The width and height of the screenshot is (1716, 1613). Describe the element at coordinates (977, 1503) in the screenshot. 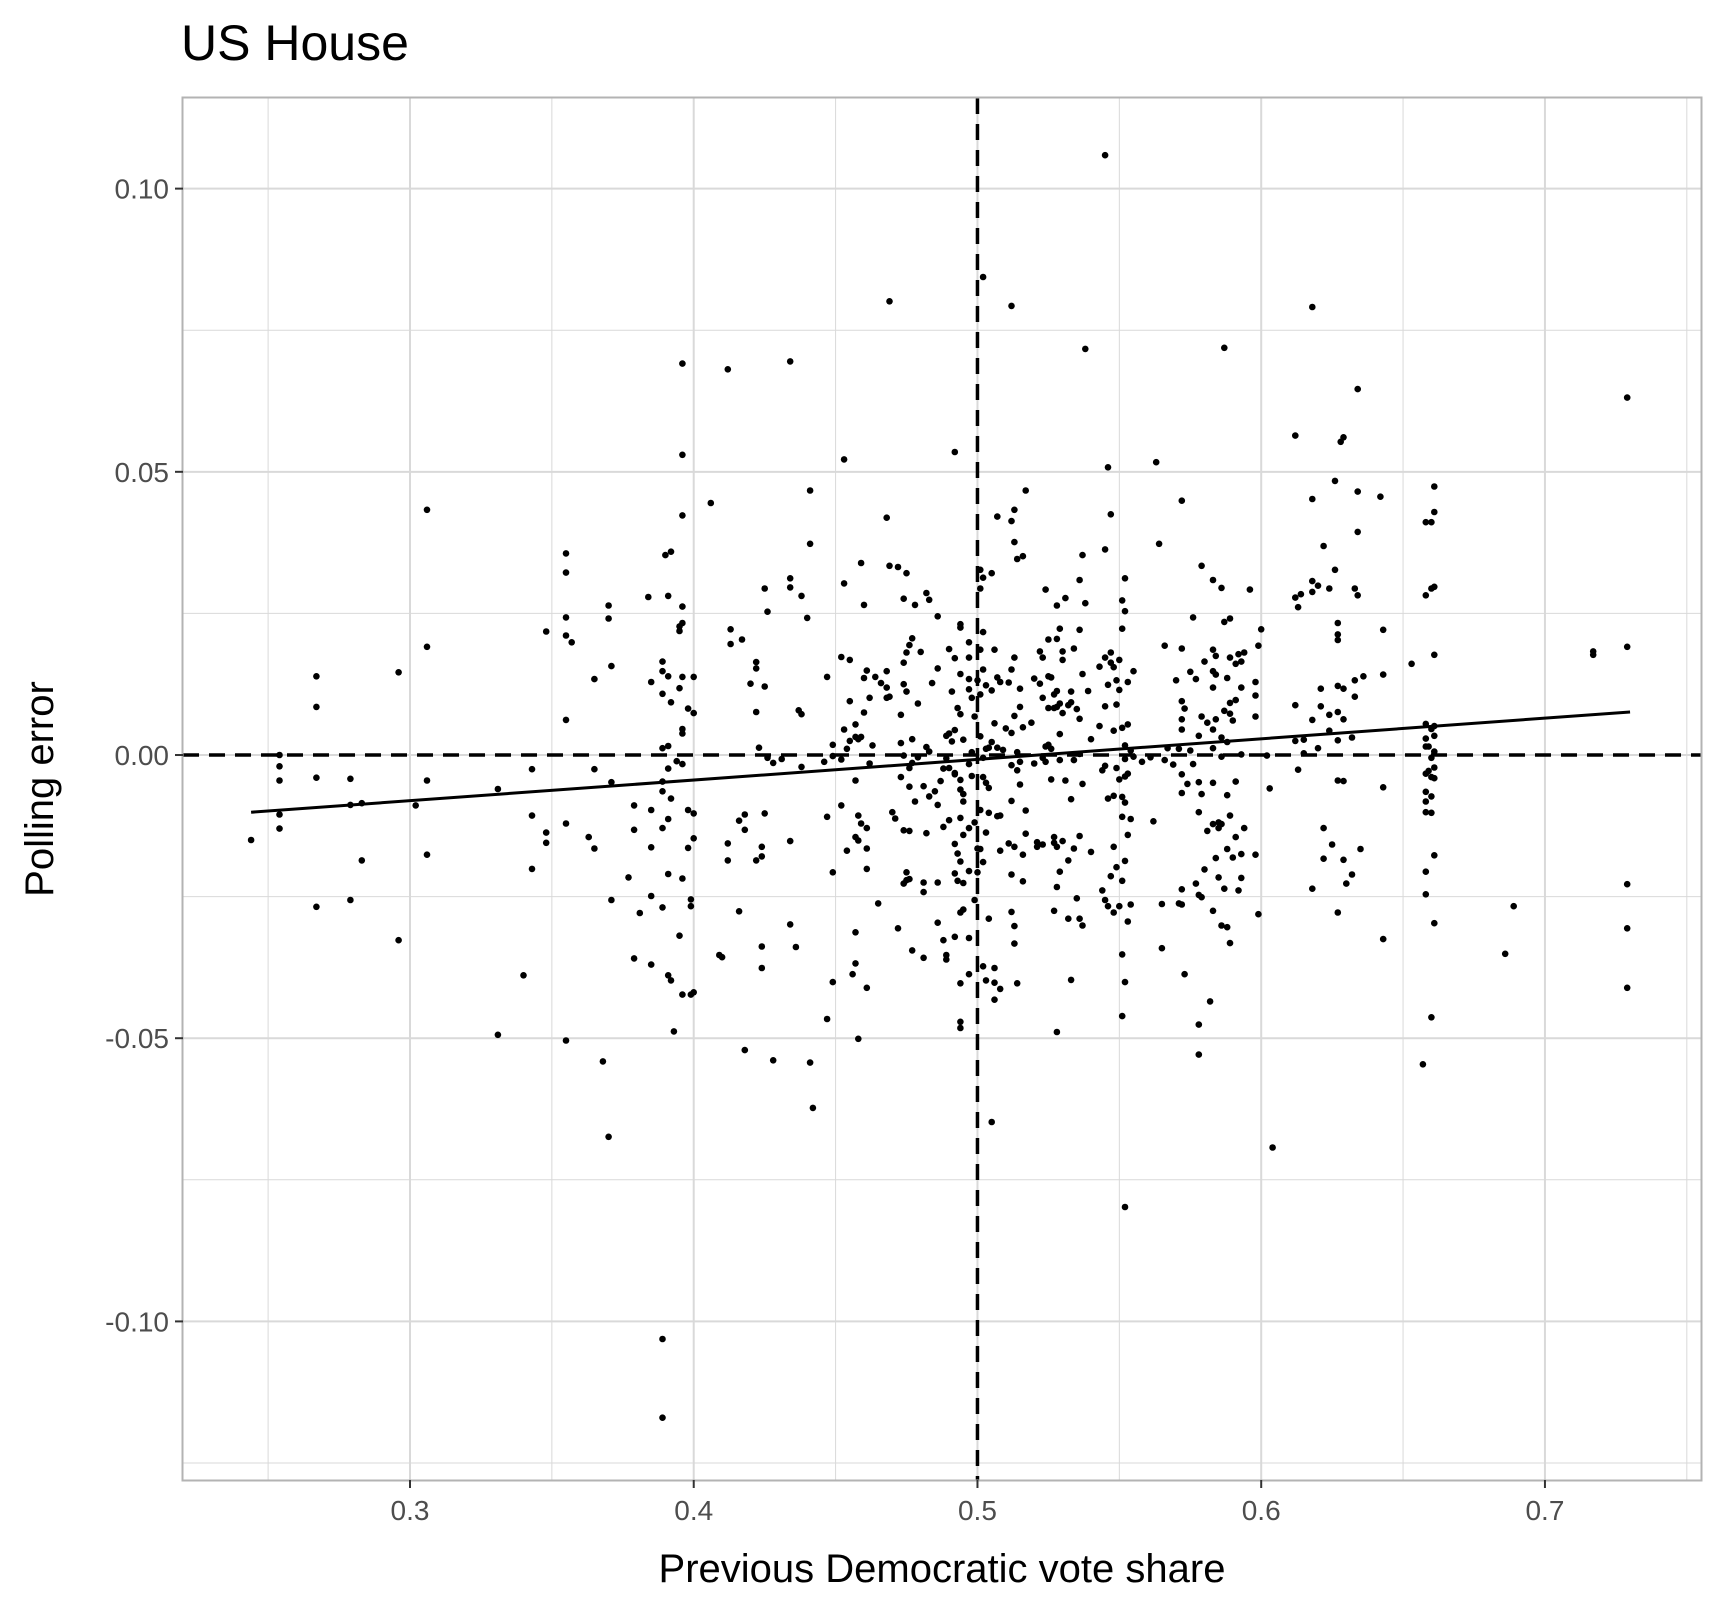

I see `x-axis-ticks: 0.3 0.4 0.5 0.6 0.7` at that location.